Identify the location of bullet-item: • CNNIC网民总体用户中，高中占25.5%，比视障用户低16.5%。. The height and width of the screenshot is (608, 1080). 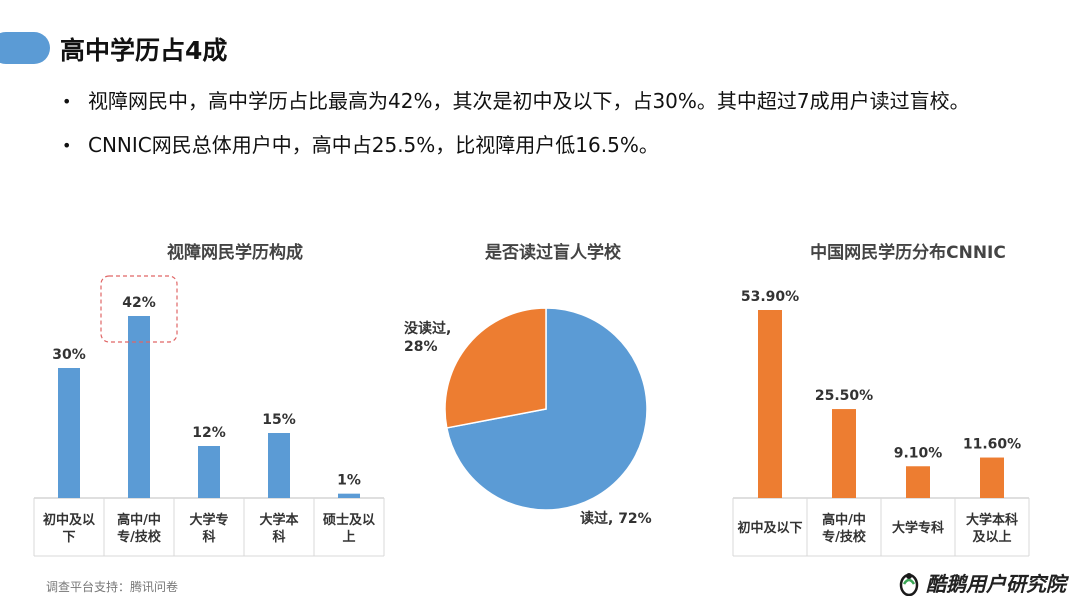
(552, 145).